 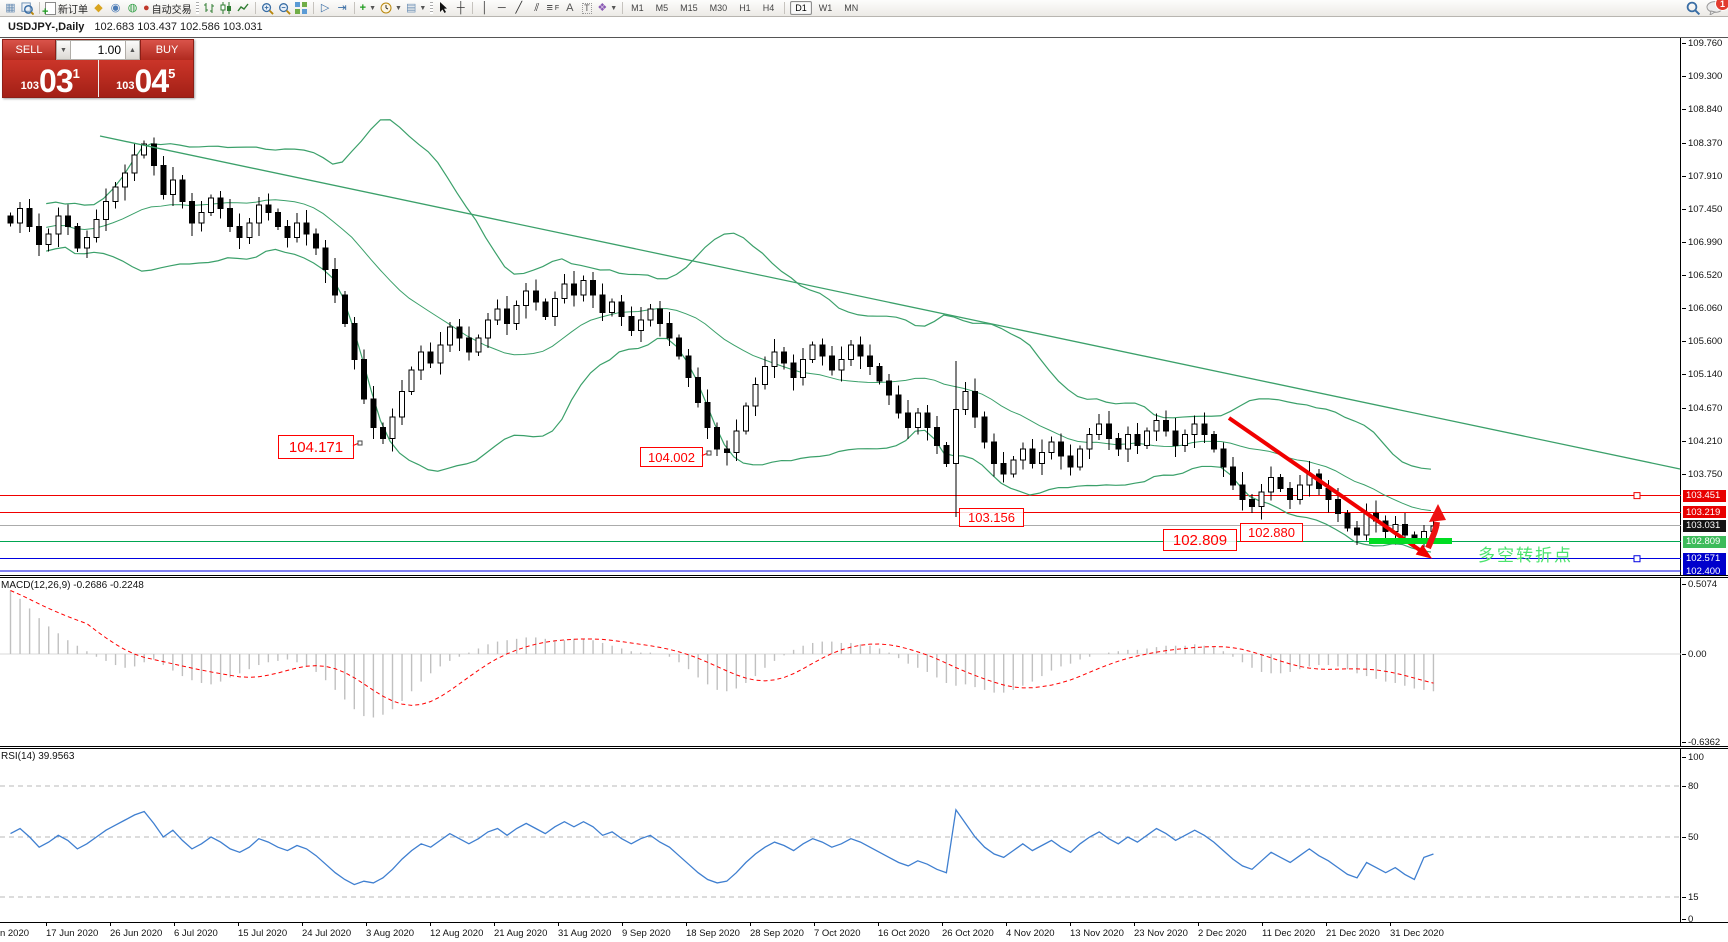 I want to click on vline-tool-button: │, so click(x=485, y=7).